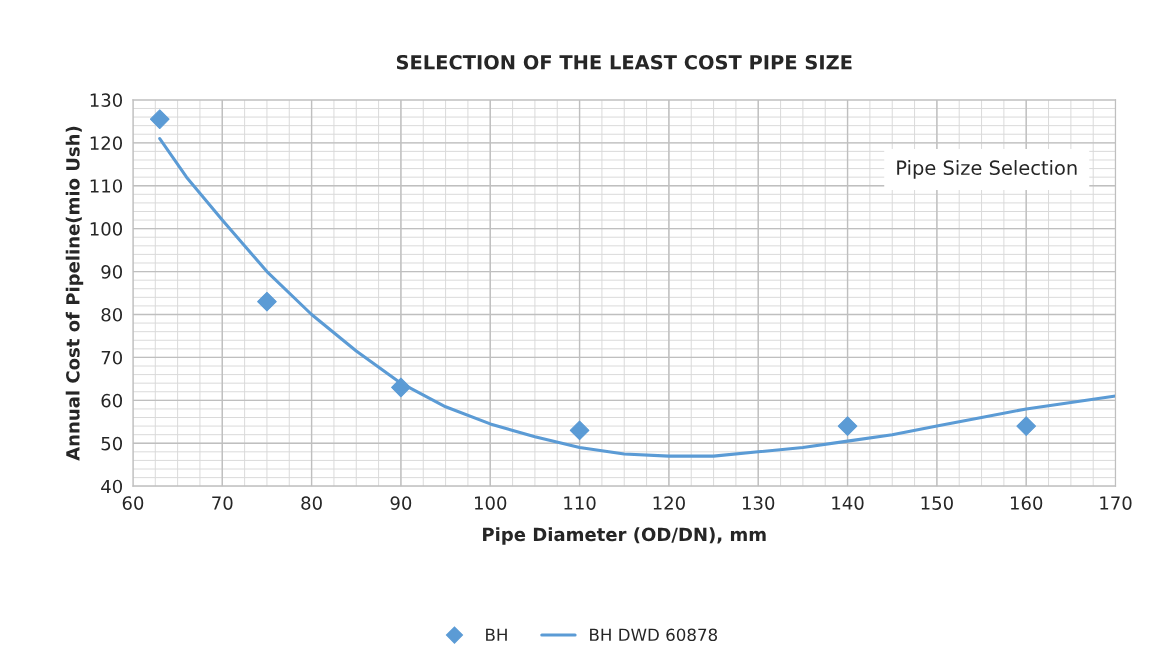 The height and width of the screenshot is (666, 1156). I want to click on y-tick-label: 100, so click(106, 229).